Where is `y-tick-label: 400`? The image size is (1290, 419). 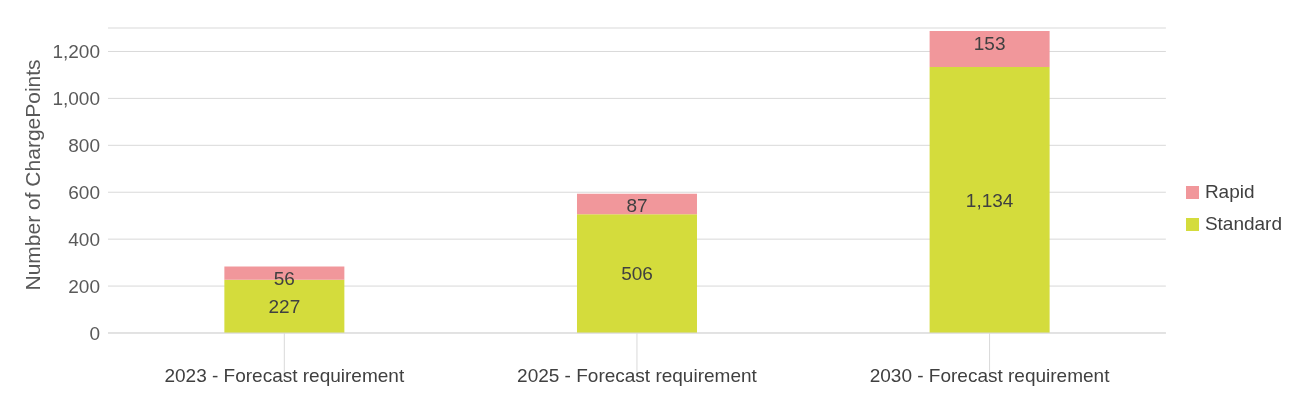 y-tick-label: 400 is located at coordinates (84, 239).